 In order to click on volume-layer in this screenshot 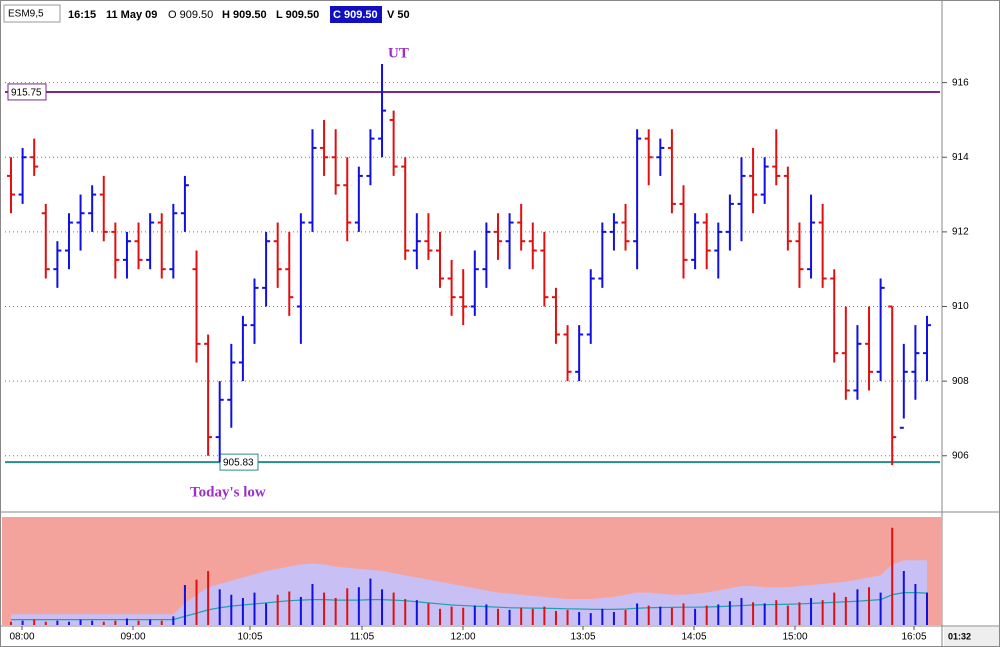, I will do `click(469, 576)`.